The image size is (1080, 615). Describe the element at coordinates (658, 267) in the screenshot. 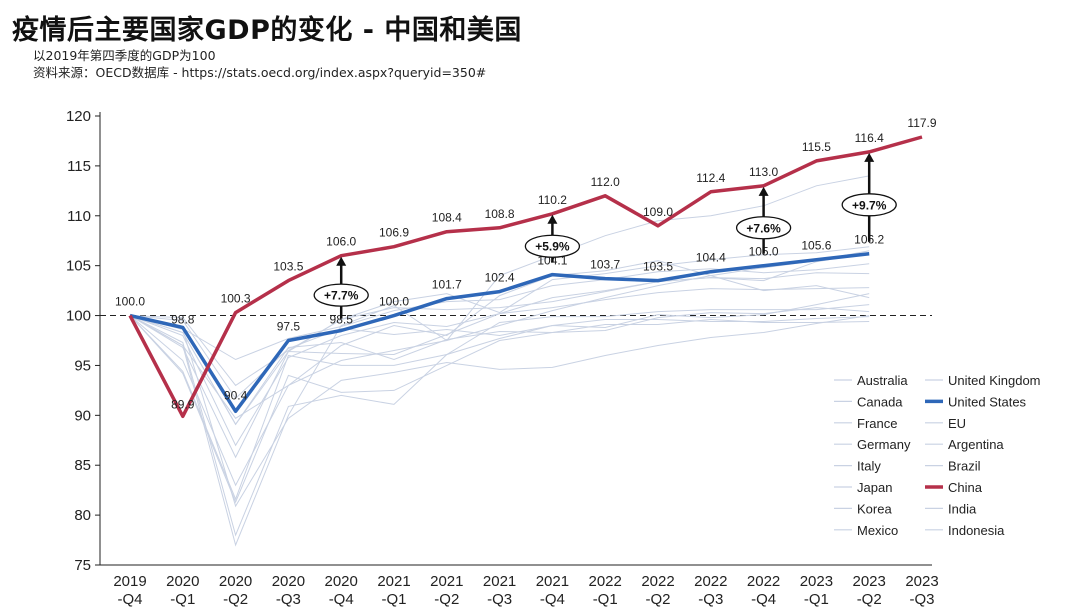

I see `data-label-united-states: 103.5` at that location.